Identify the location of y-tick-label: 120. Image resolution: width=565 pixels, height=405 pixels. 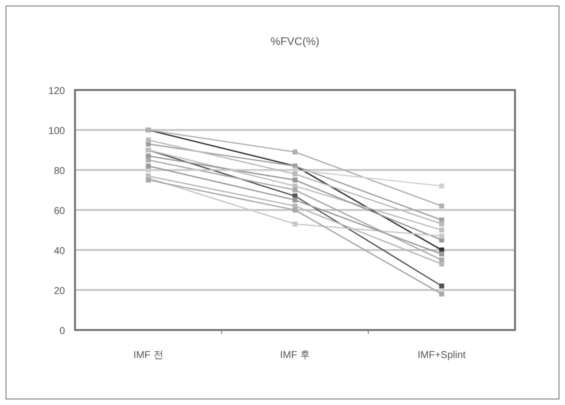
(57, 91).